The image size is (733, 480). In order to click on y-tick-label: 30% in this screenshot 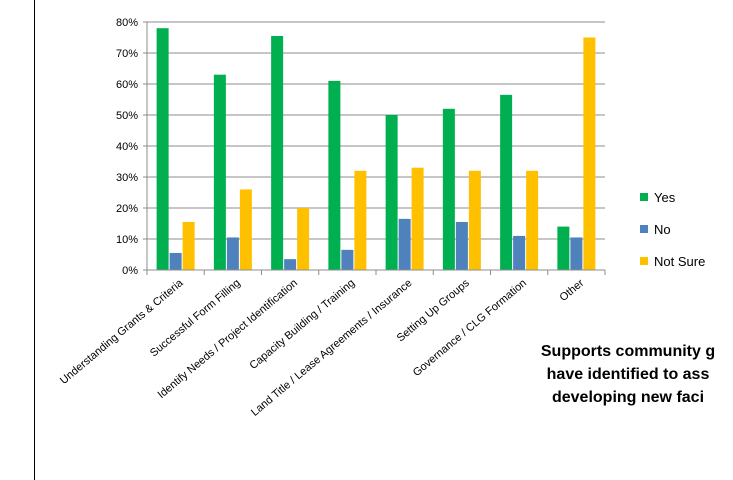, I will do `click(127, 178)`.